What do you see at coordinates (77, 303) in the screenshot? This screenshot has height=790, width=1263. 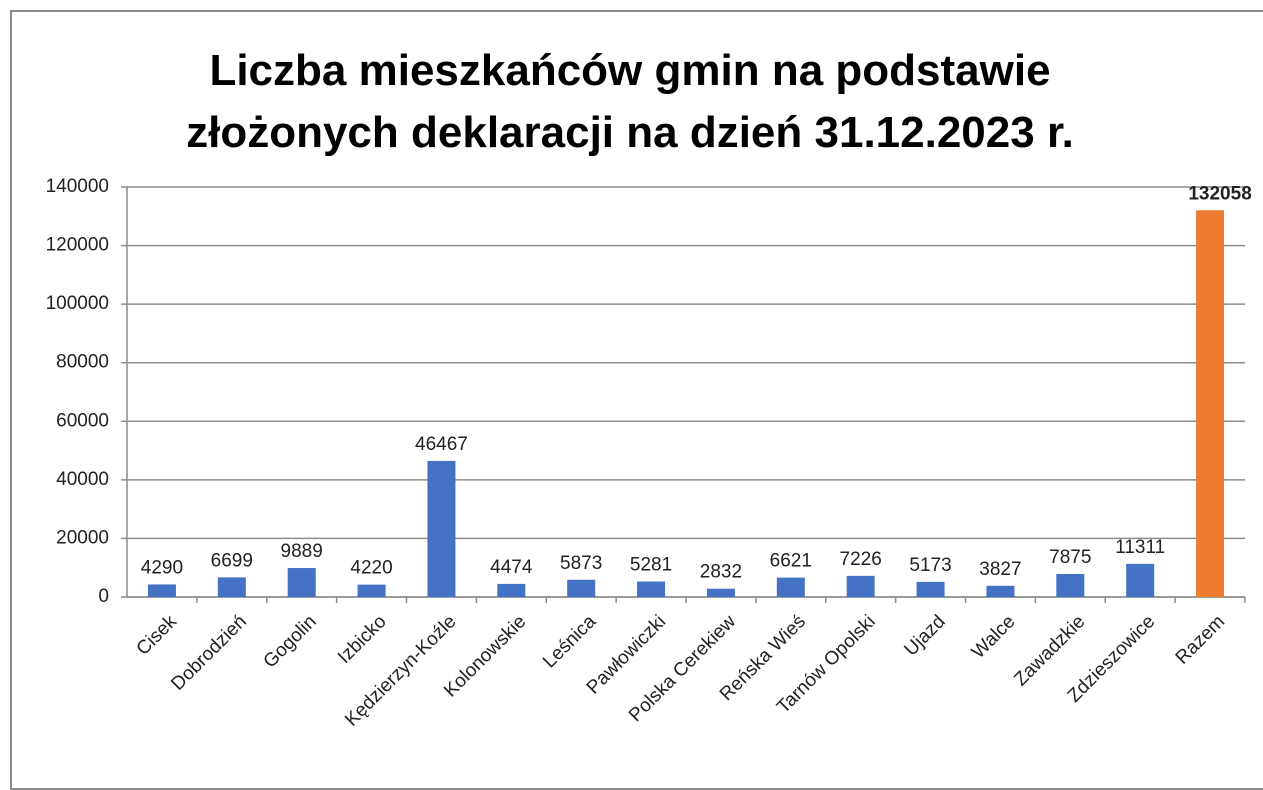 I see `y-tick-label: 100000` at bounding box center [77, 303].